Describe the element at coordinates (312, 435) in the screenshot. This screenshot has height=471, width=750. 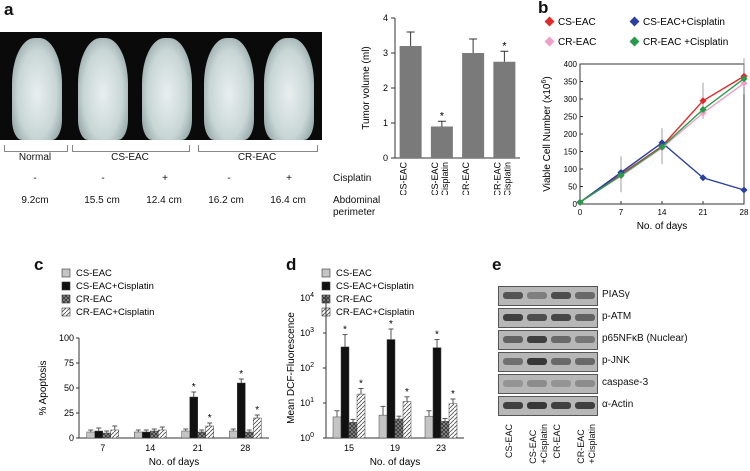
I see `y-tick-exponent: 0` at that location.